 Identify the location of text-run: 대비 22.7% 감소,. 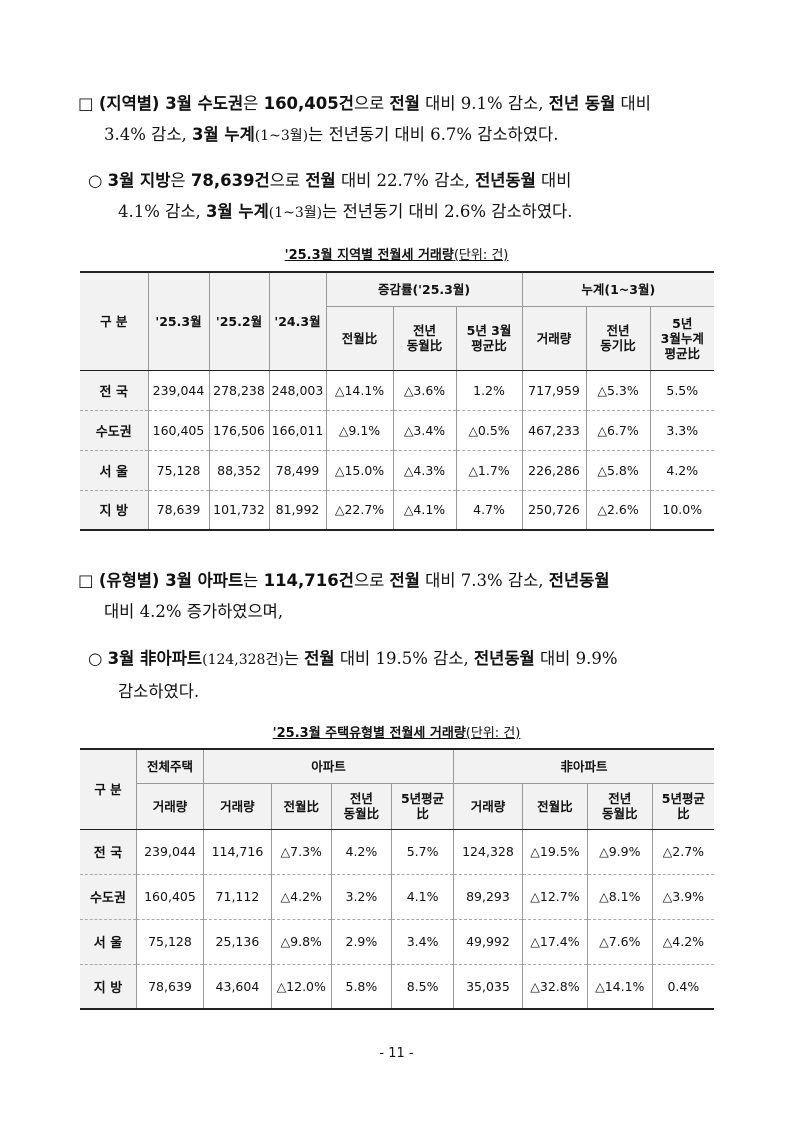
(405, 180).